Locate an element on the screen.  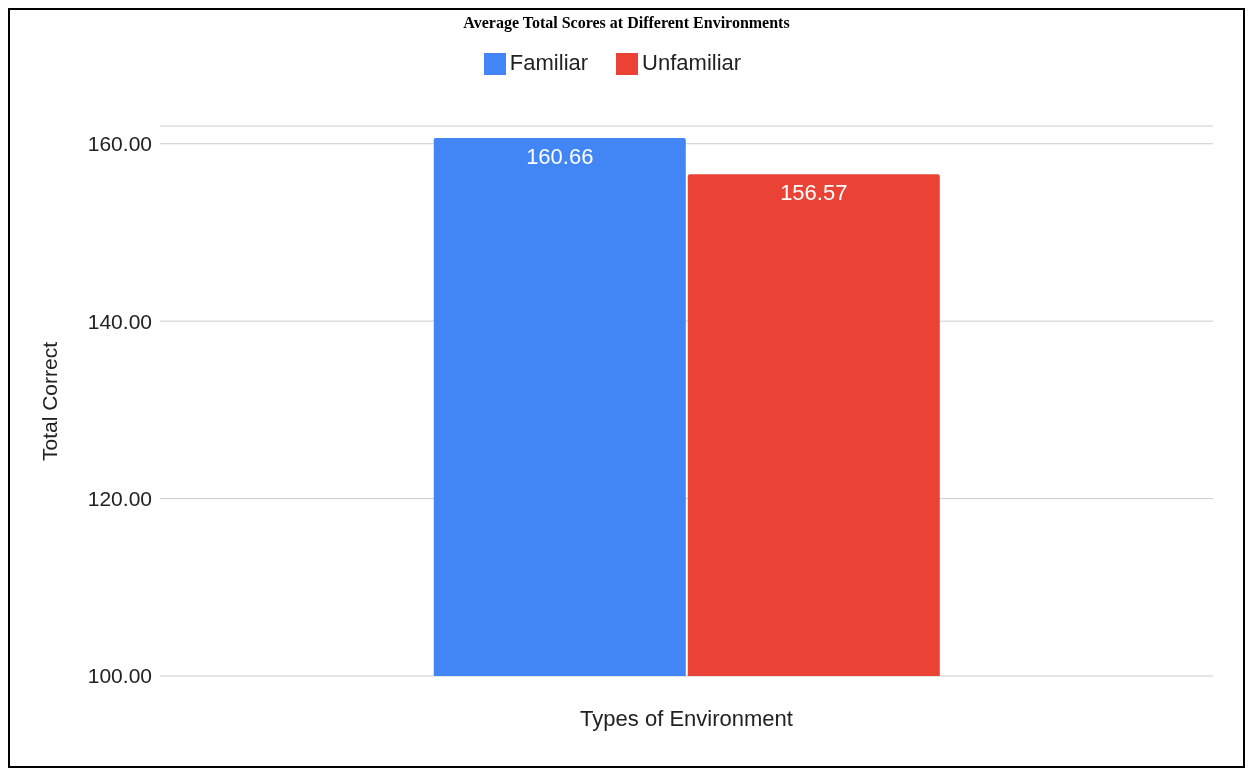
x-axis-title: Types of Environment is located at coordinates (686, 718).